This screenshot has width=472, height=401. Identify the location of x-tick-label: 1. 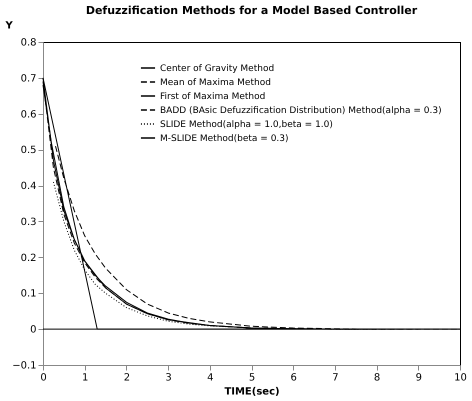
(85, 378).